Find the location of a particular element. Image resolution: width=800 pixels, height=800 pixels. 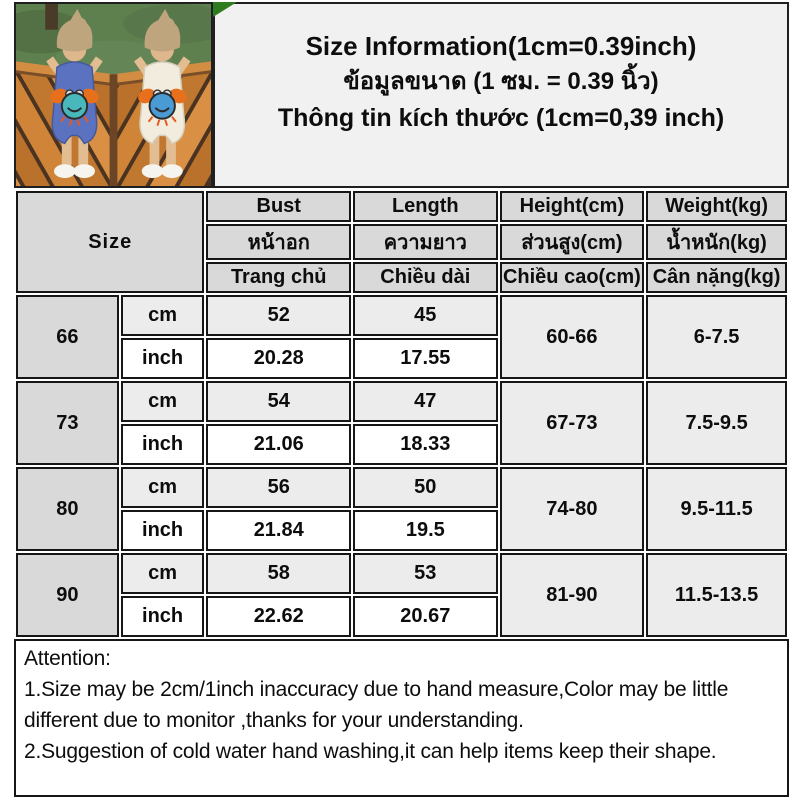

title-thai: ข้อมูลขนาด (1 ซม. = 0.39 นิ้ว) is located at coordinates (501, 82).